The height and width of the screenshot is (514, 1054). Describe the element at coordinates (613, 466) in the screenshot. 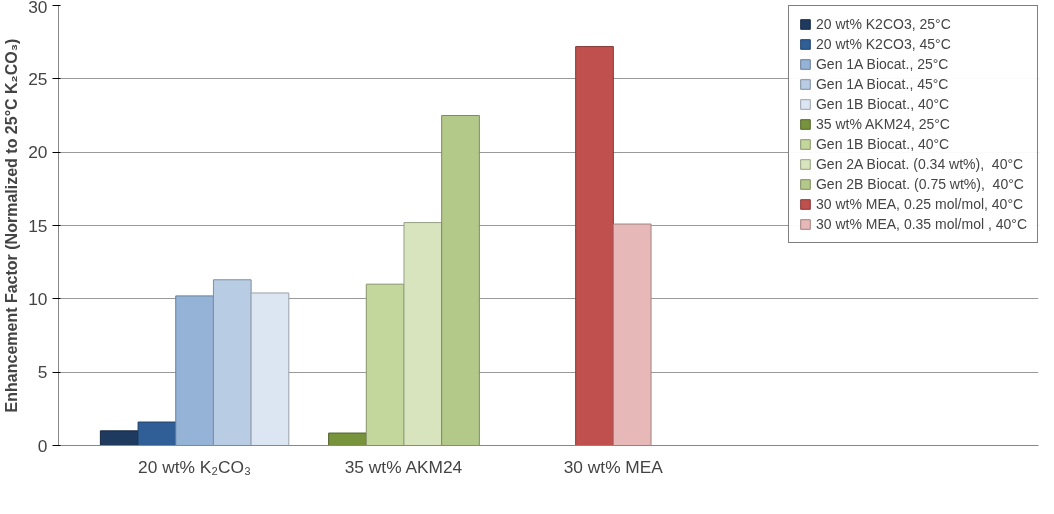

I see `x-tick-label: 30 wt% MEA` at that location.